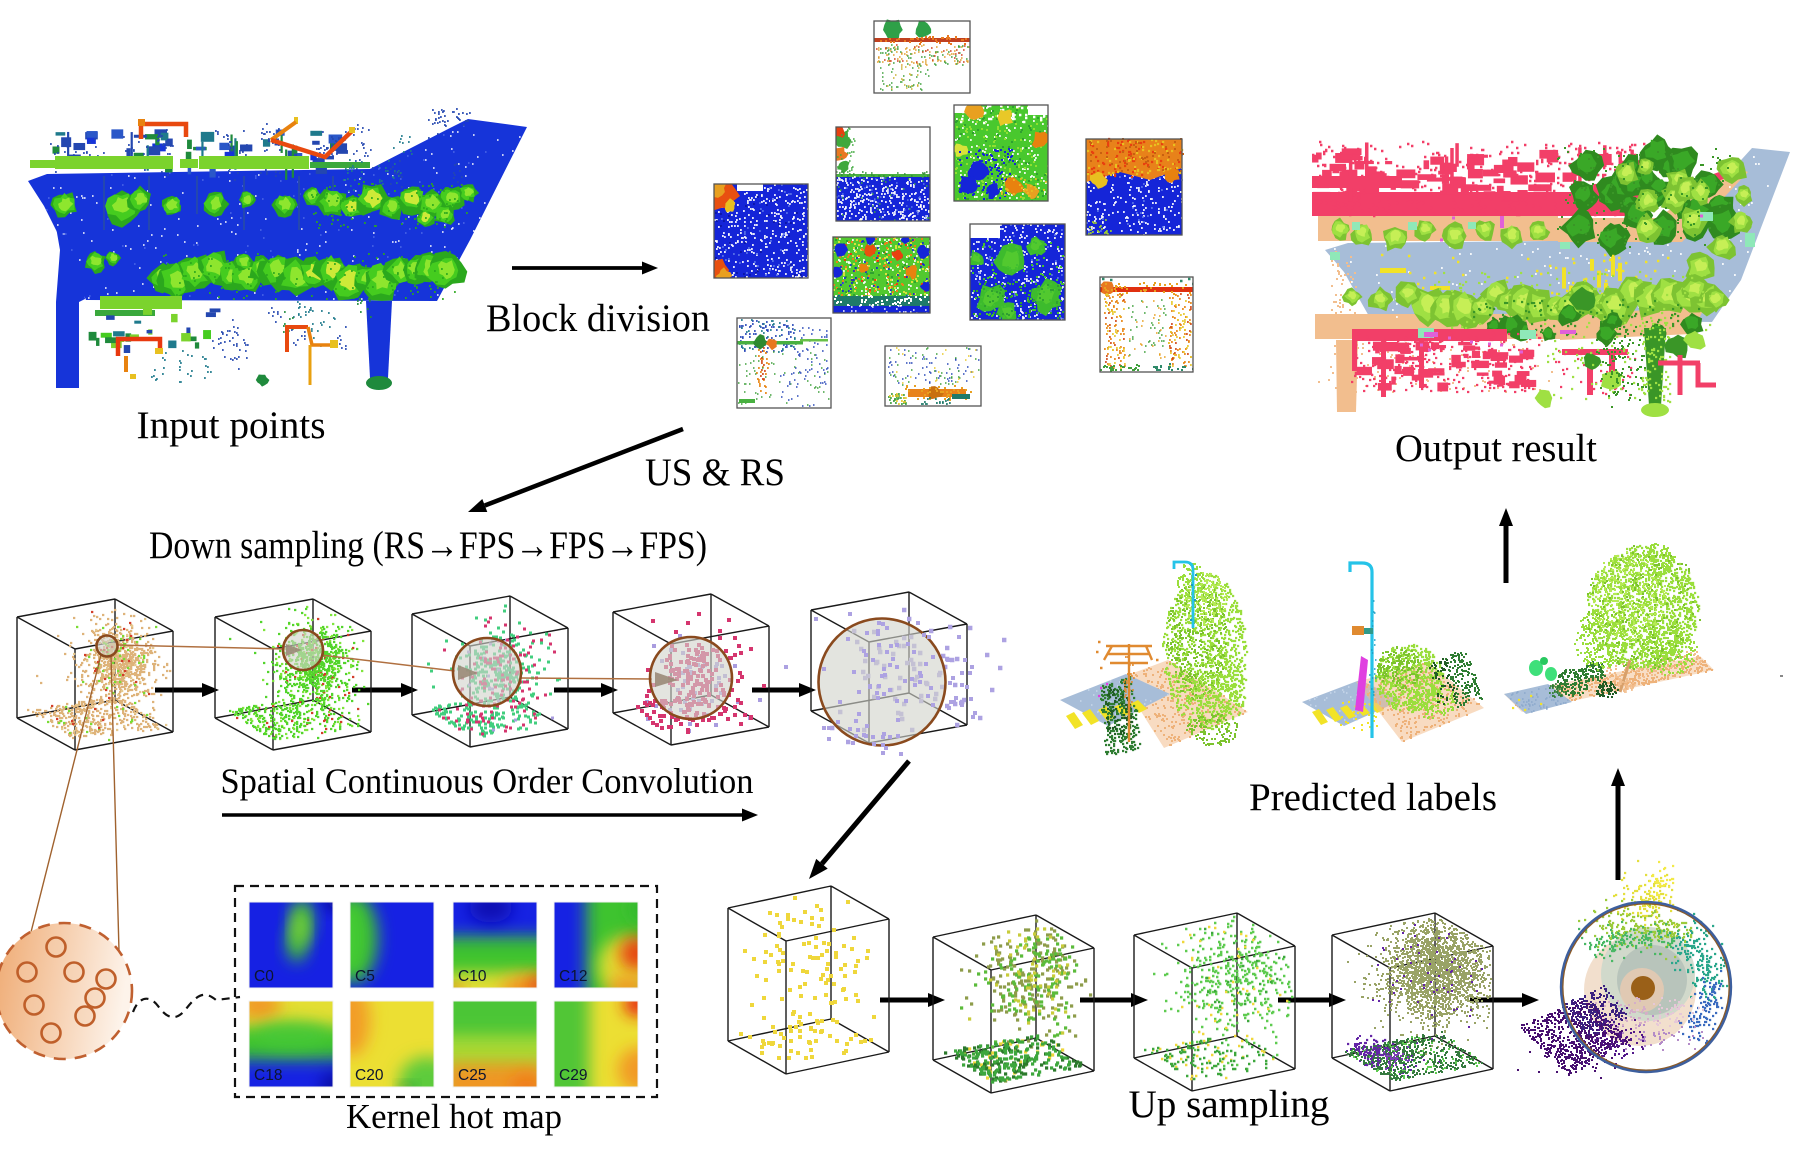 The height and width of the screenshot is (1167, 1801). I want to click on svg-text: C10, so click(472, 976).